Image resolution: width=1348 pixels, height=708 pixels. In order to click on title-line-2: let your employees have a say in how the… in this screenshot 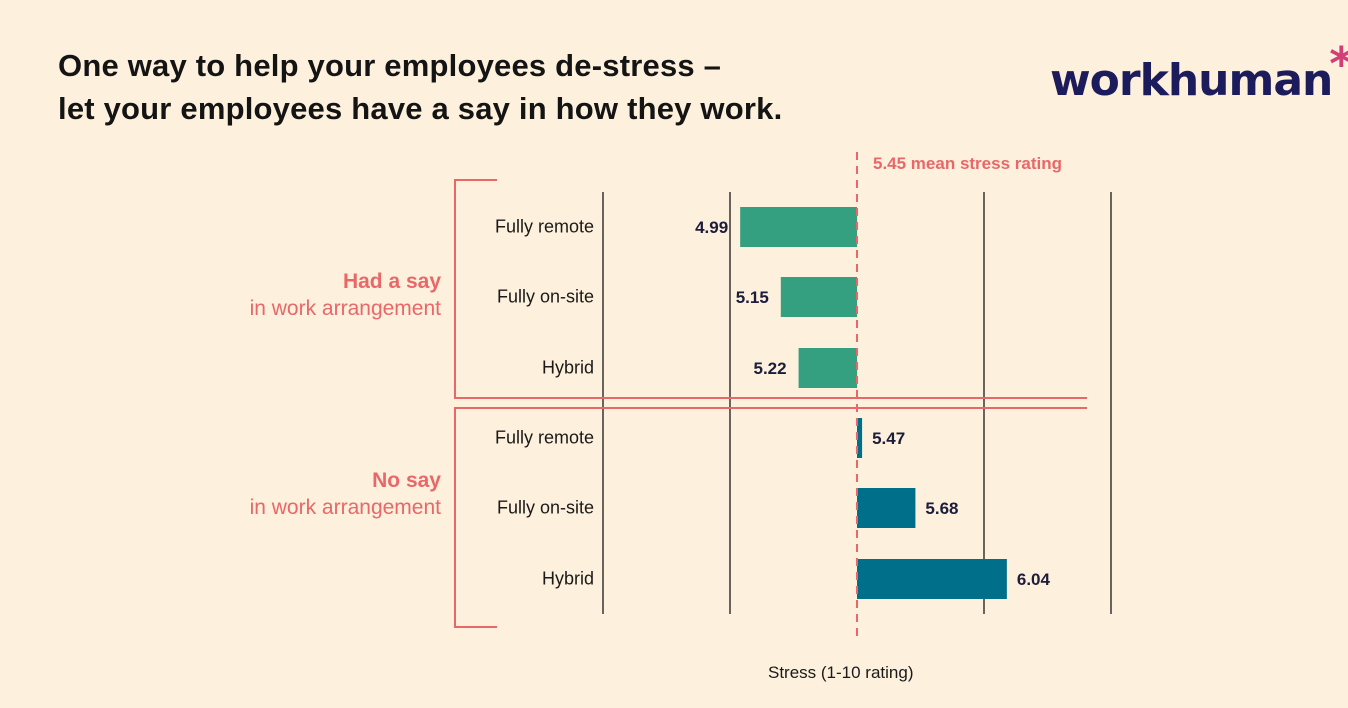, I will do `click(420, 108)`.